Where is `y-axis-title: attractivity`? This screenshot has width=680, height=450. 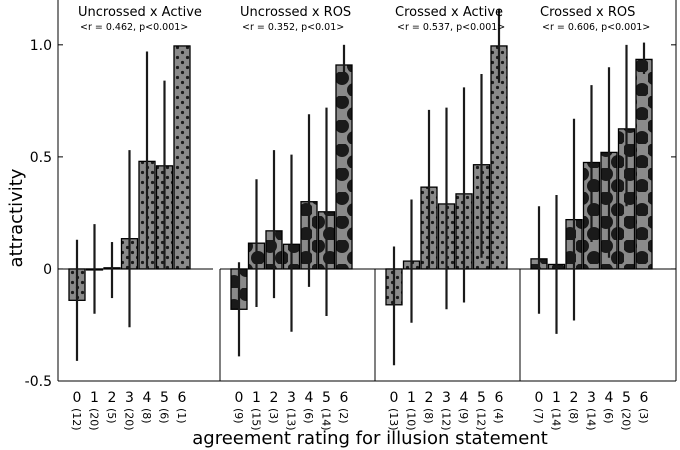 y-axis-title: attractivity is located at coordinates (16, 217).